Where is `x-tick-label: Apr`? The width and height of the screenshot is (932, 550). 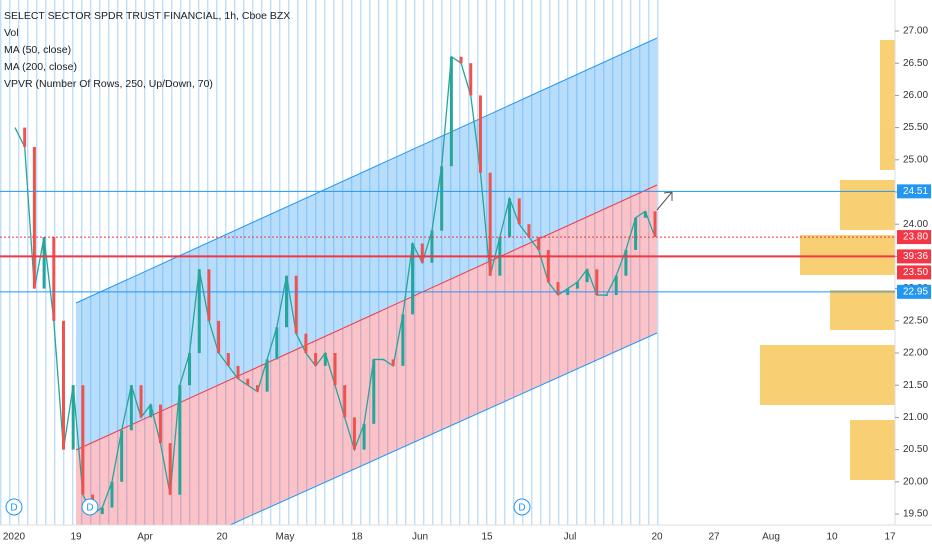 x-tick-label: Apr is located at coordinates (145, 537).